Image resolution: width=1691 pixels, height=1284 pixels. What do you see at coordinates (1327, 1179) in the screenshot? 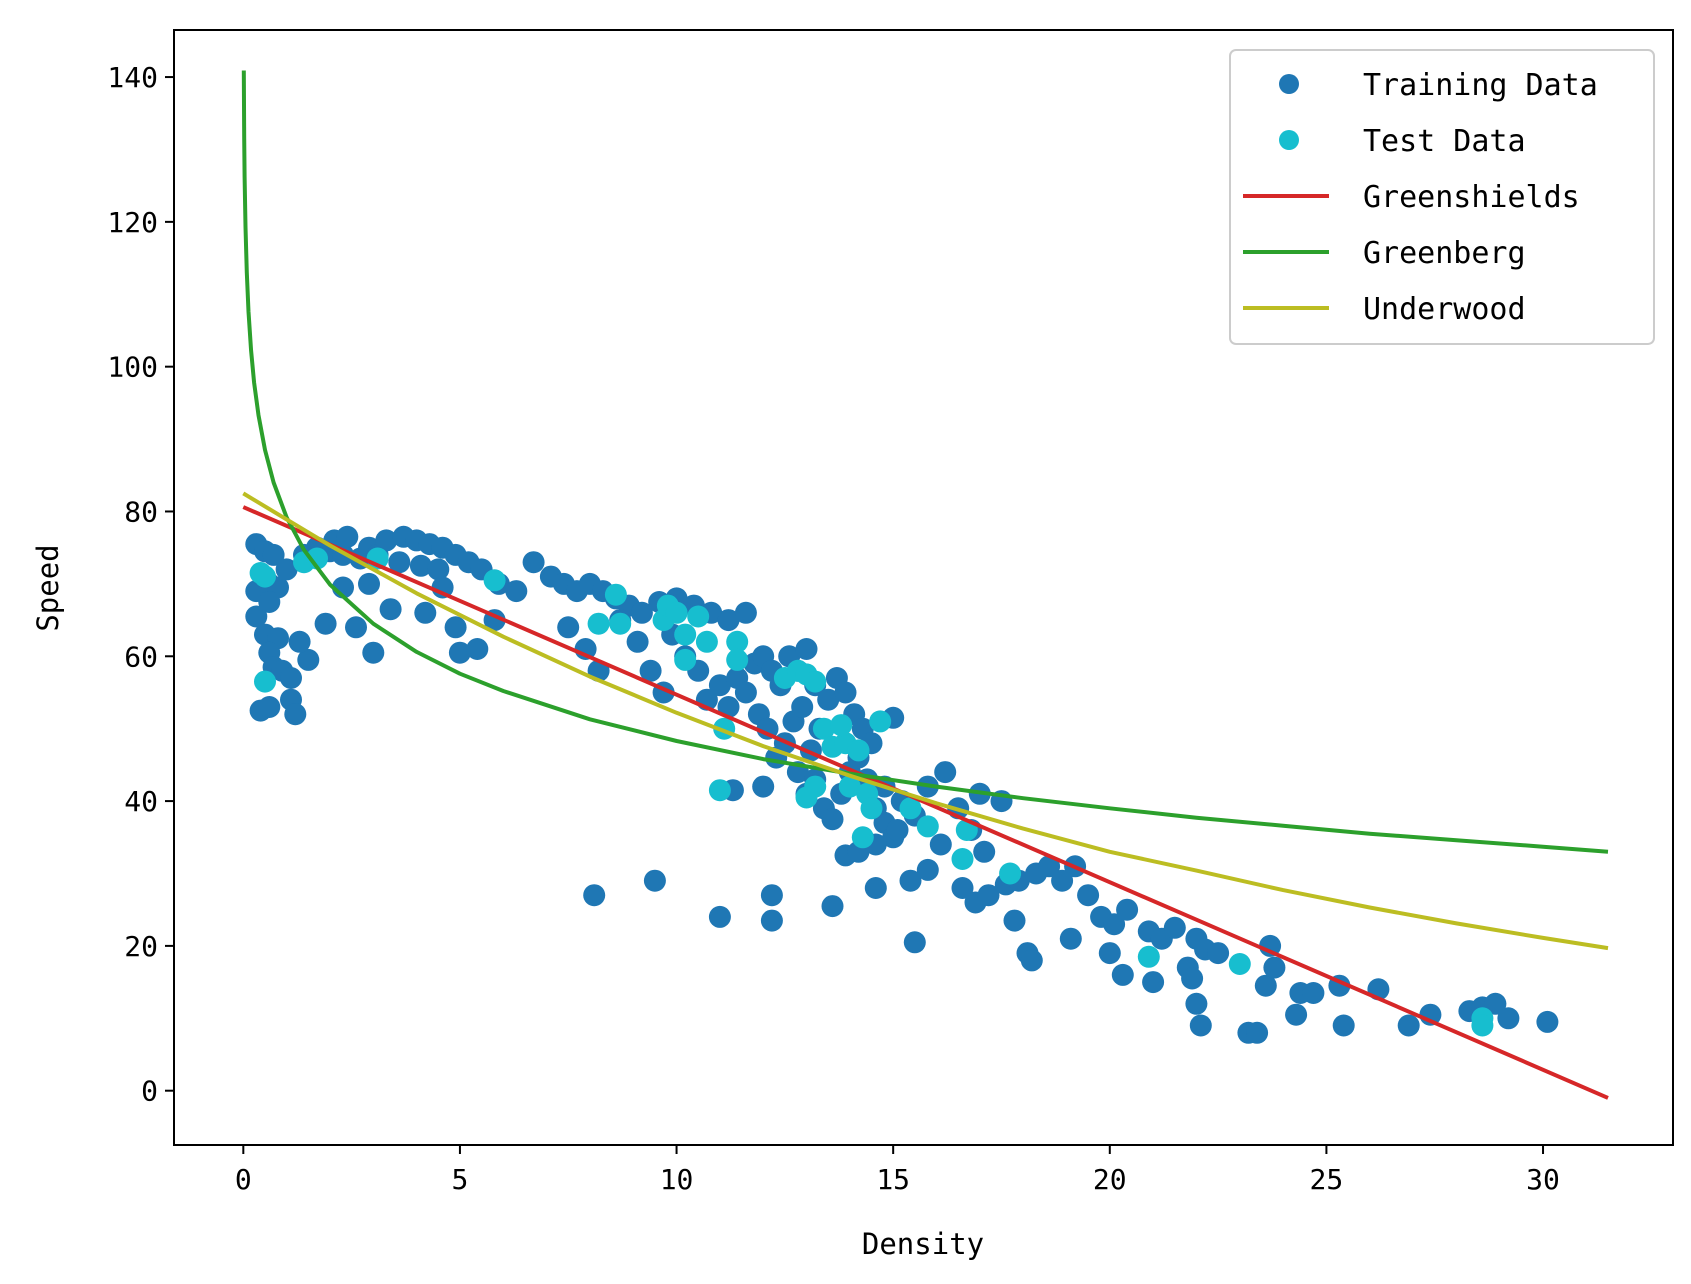
I see `x-tick-label-25: 25` at bounding box center [1327, 1179].